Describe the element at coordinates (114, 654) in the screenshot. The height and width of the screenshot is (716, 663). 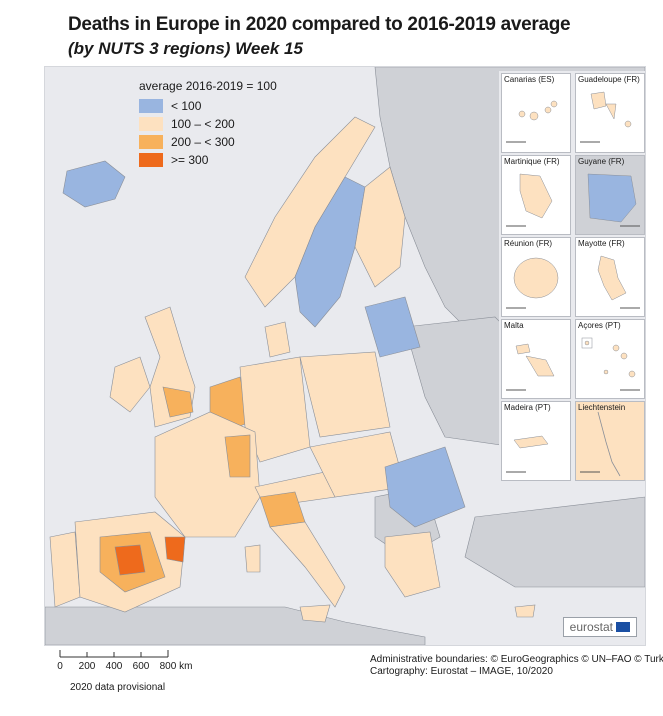
I see `scale-bar-graphic` at that location.